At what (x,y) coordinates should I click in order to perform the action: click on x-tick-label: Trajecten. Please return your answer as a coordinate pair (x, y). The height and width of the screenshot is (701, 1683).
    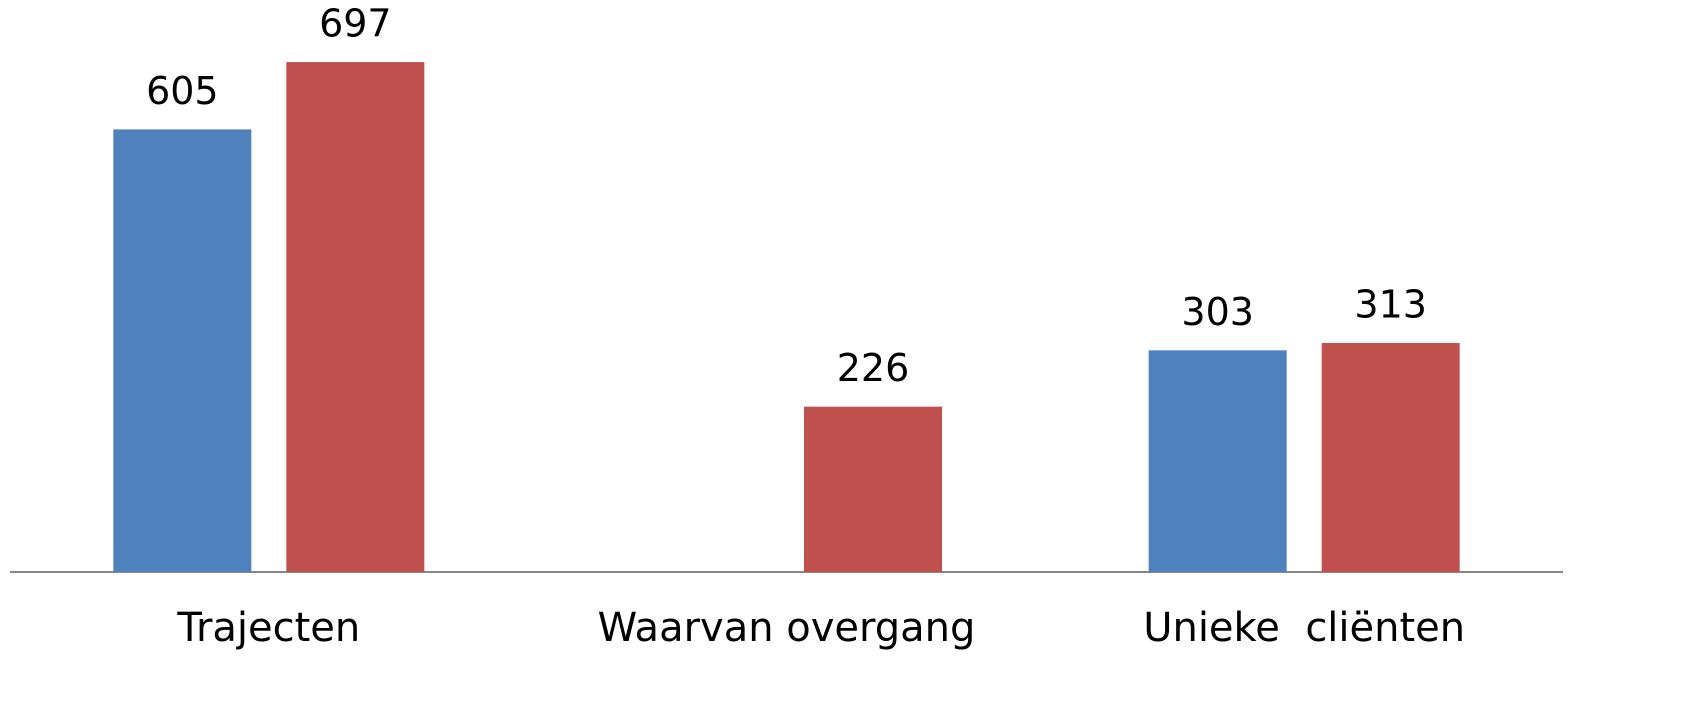
    Looking at the image, I should click on (268, 628).